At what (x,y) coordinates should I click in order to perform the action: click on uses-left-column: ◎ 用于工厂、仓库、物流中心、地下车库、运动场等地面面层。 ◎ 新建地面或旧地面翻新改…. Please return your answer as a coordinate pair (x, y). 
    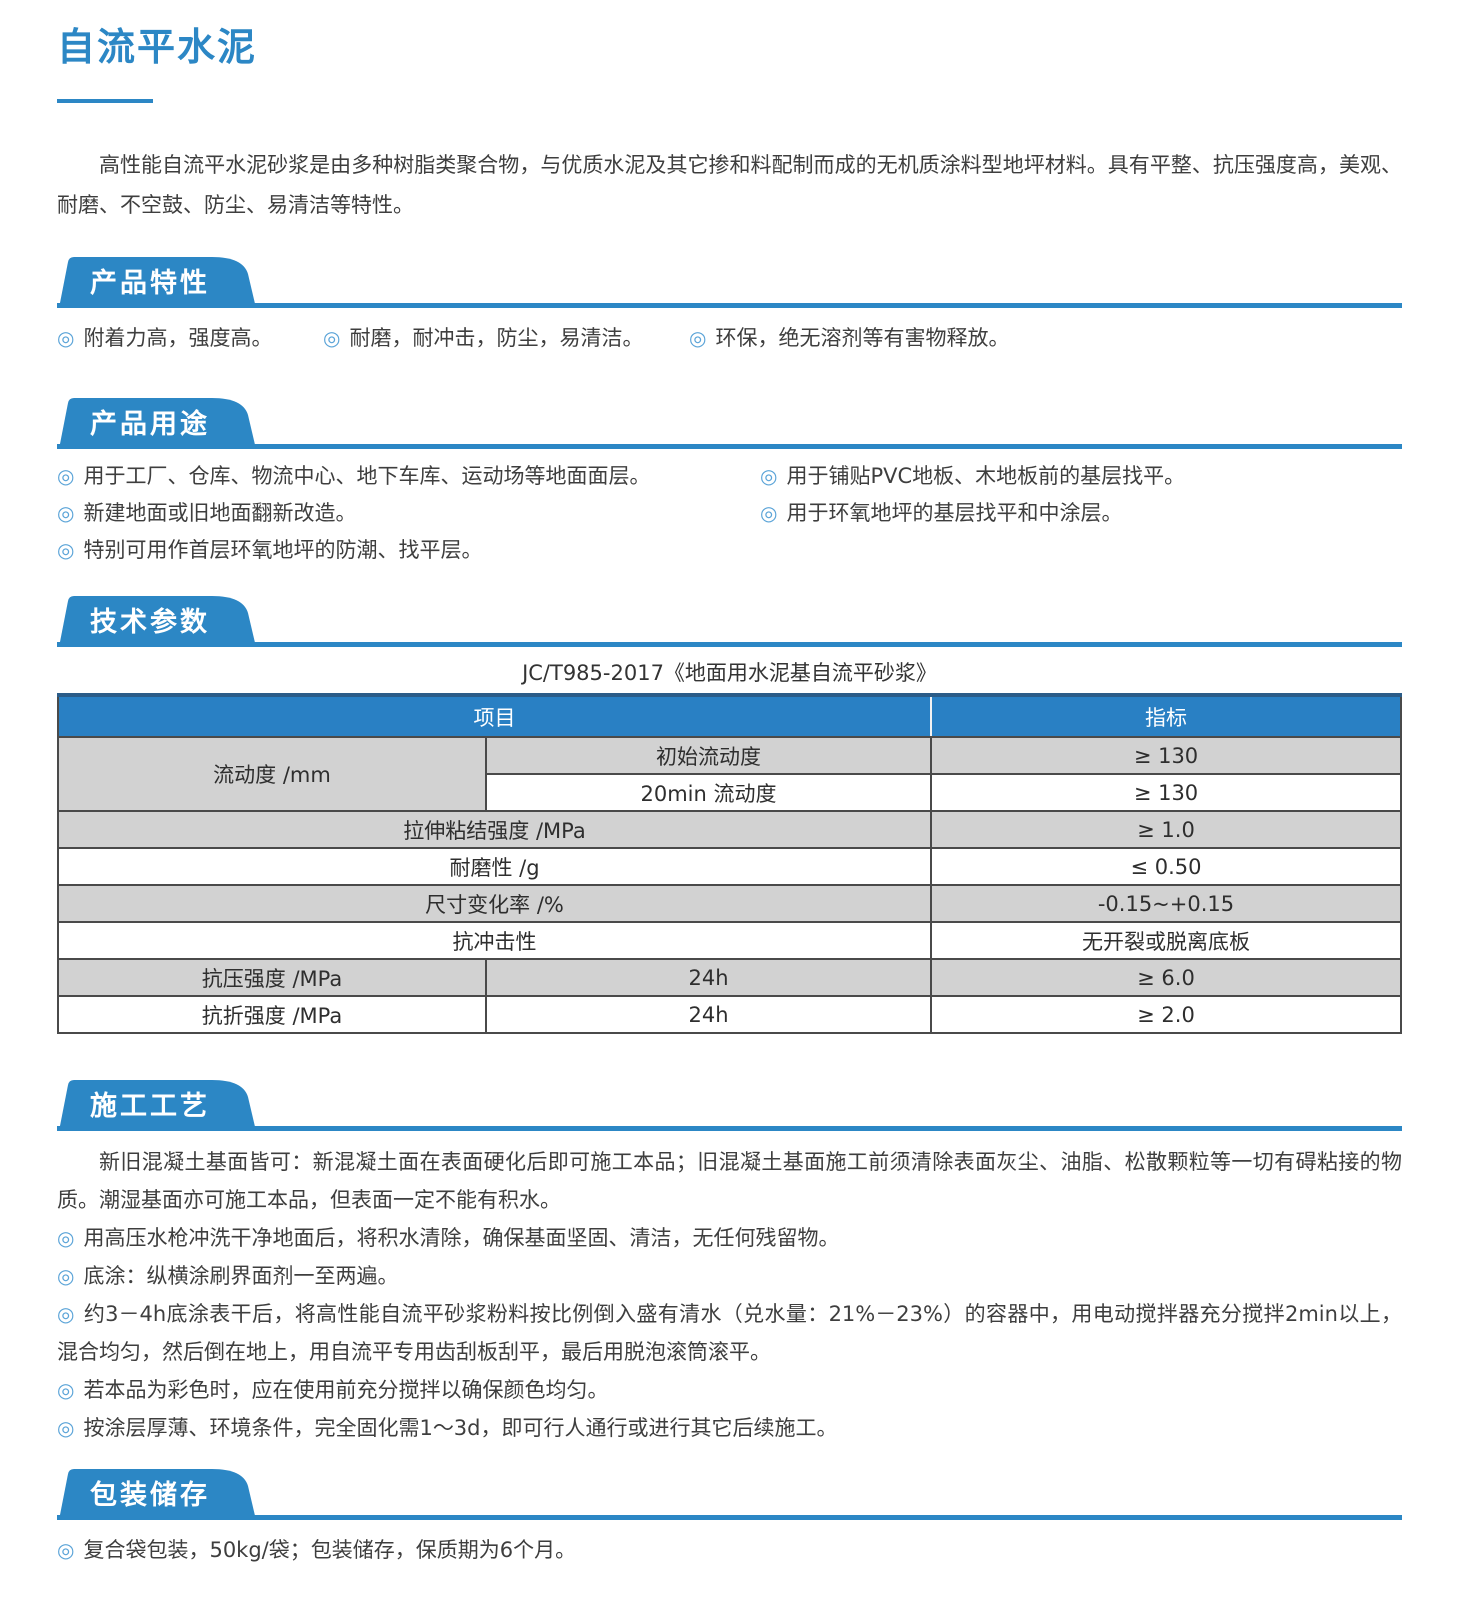
    Looking at the image, I should click on (408, 520).